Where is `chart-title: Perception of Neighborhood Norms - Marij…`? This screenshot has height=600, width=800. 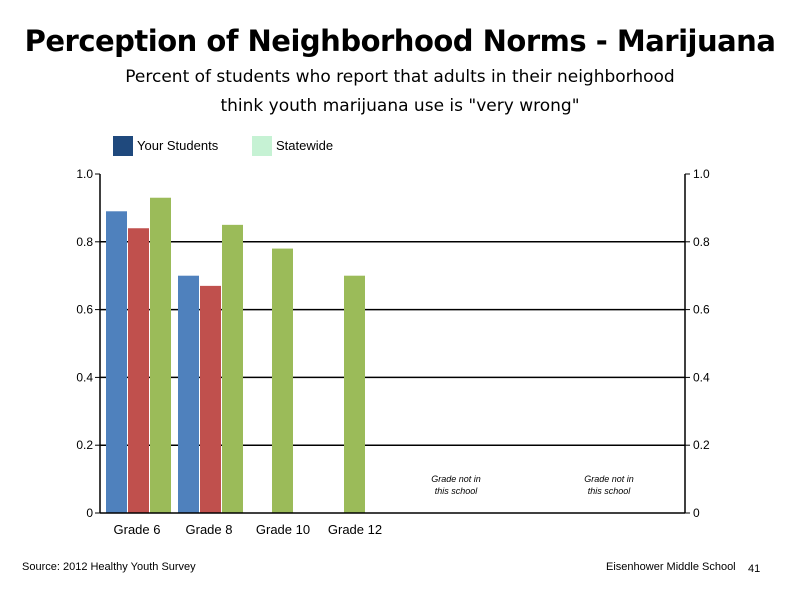
chart-title: Perception of Neighborhood Norms - Marij… is located at coordinates (400, 41).